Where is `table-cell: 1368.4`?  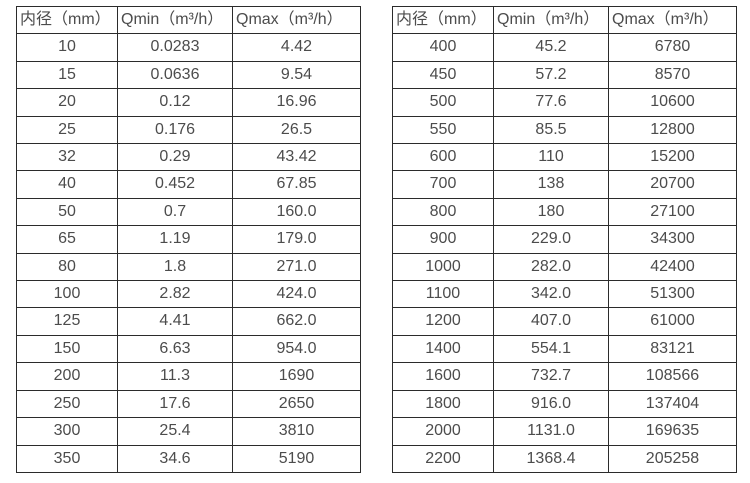
table-cell: 1368.4 is located at coordinates (551, 458).